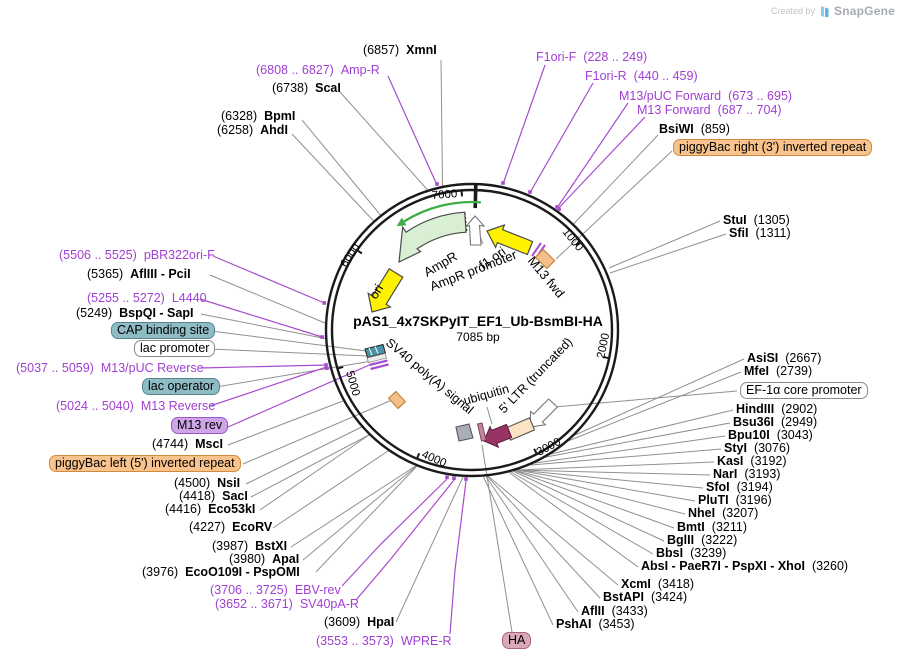  Describe the element at coordinates (745, 566) in the screenshot. I see `enzyme-label-absi-group: AbsI - PaeR7I - PspXI - XhoI (3260)` at that location.